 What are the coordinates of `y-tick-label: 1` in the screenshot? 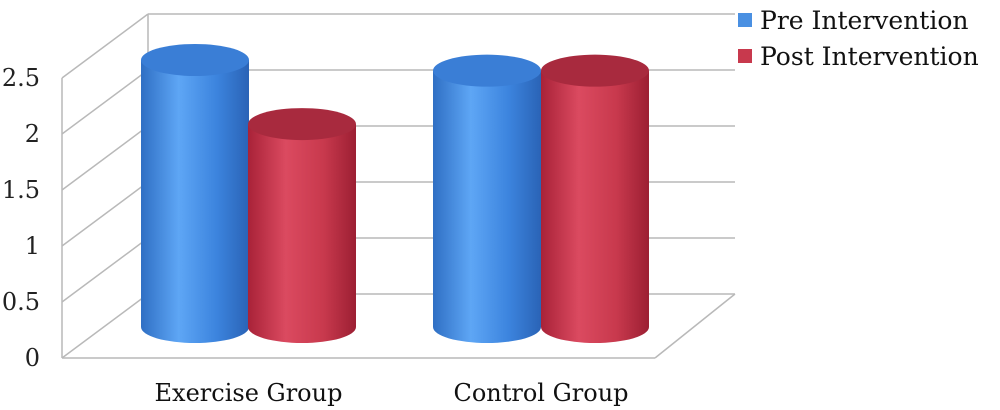 It's located at (32, 246).